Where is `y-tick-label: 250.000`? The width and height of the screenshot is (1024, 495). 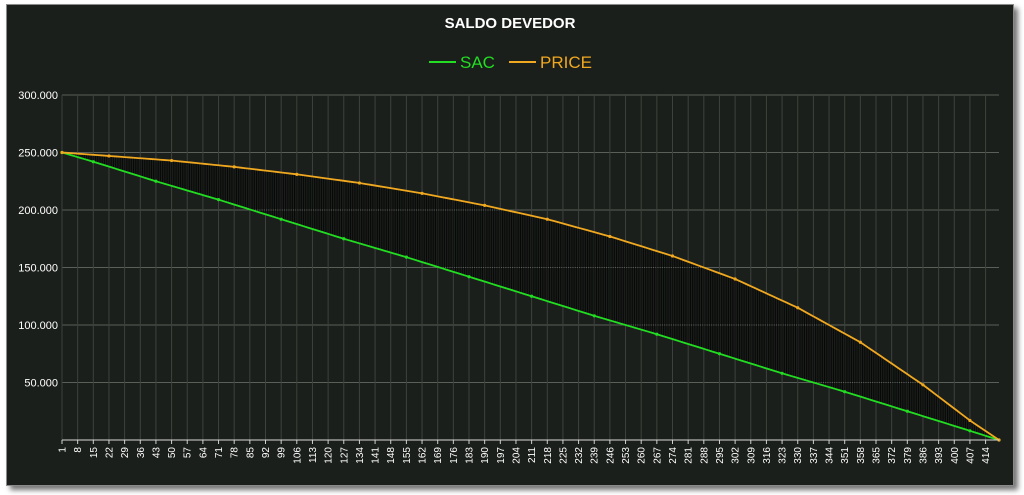 y-tick-label: 250.000 is located at coordinates (38, 154).